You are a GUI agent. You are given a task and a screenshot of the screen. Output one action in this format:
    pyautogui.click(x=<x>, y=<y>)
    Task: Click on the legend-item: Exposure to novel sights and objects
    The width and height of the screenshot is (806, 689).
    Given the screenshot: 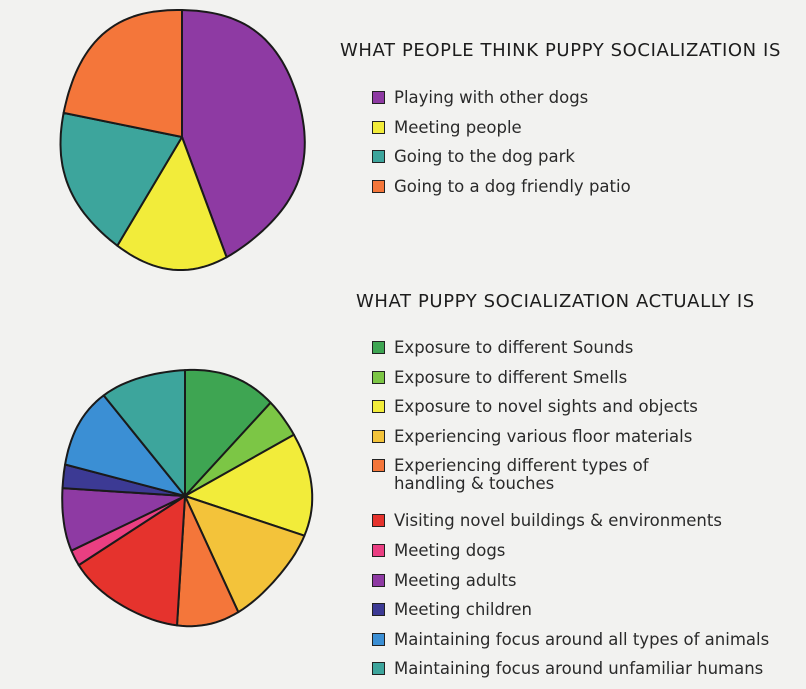 What is the action you would take?
    pyautogui.click(x=570, y=408)
    